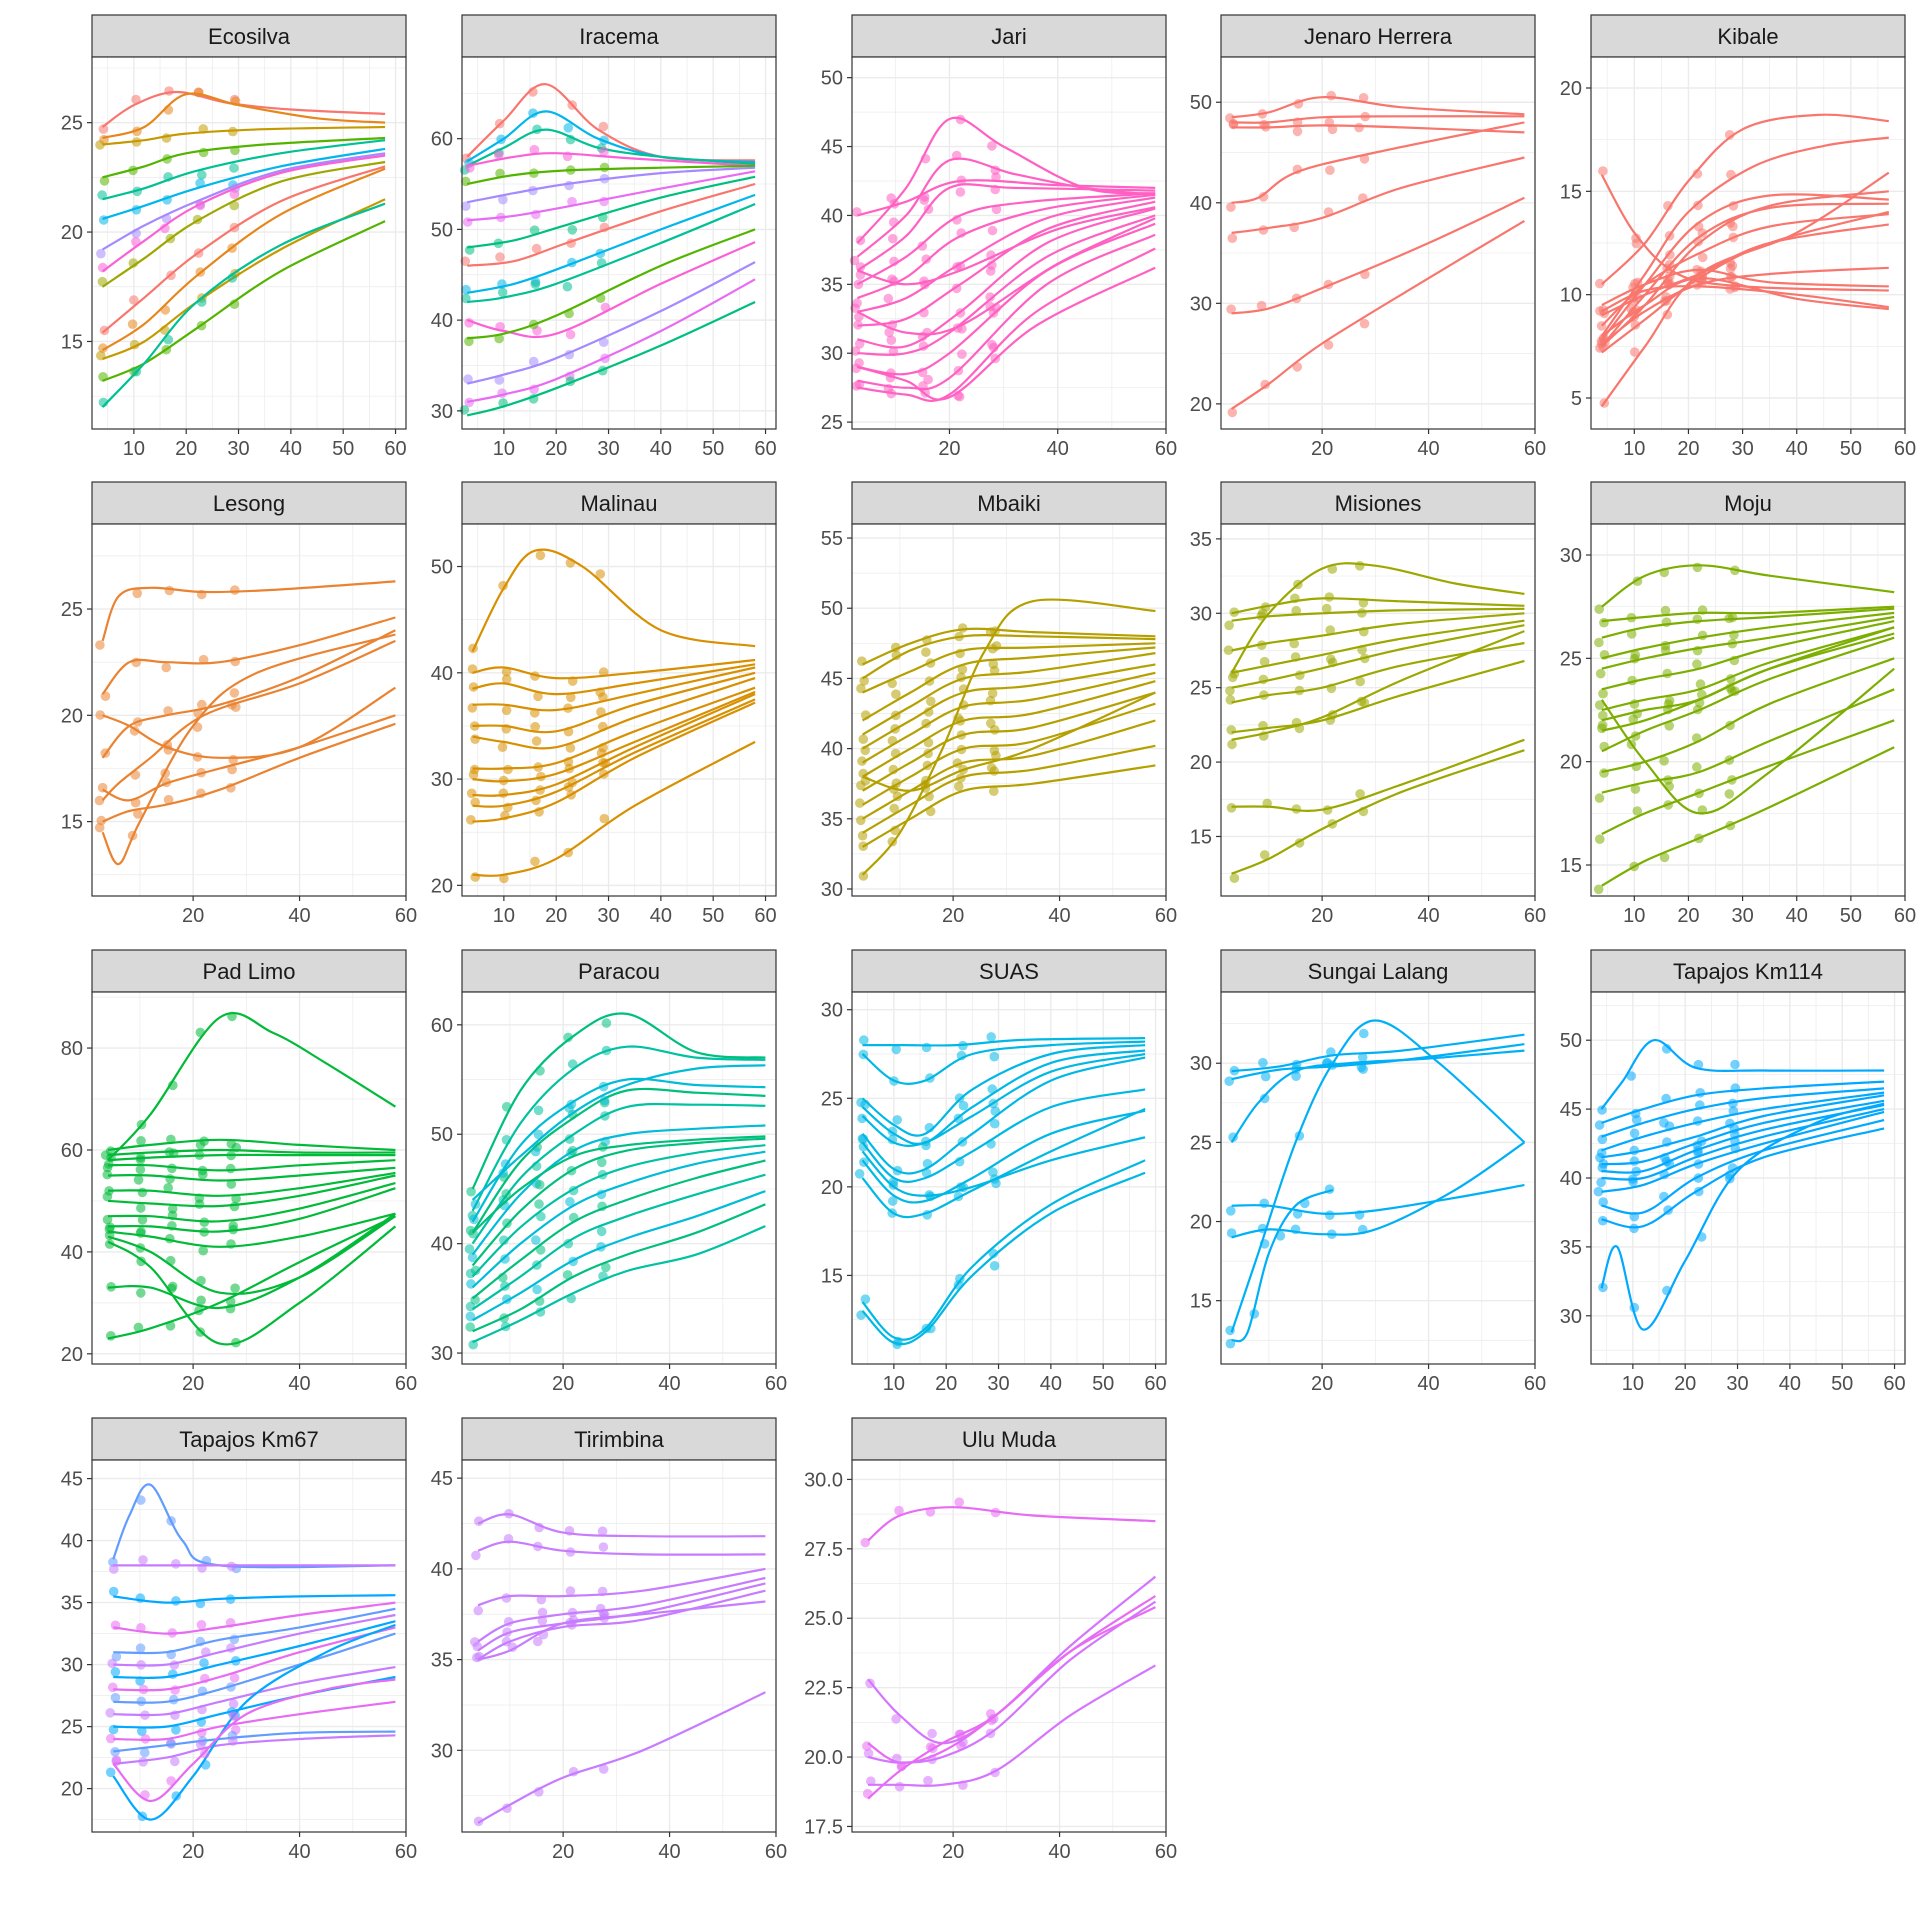 The width and height of the screenshot is (1920, 1920). What do you see at coordinates (1205, 254) in the screenshot?
I see `y-axis: 20 30 40 50` at bounding box center [1205, 254].